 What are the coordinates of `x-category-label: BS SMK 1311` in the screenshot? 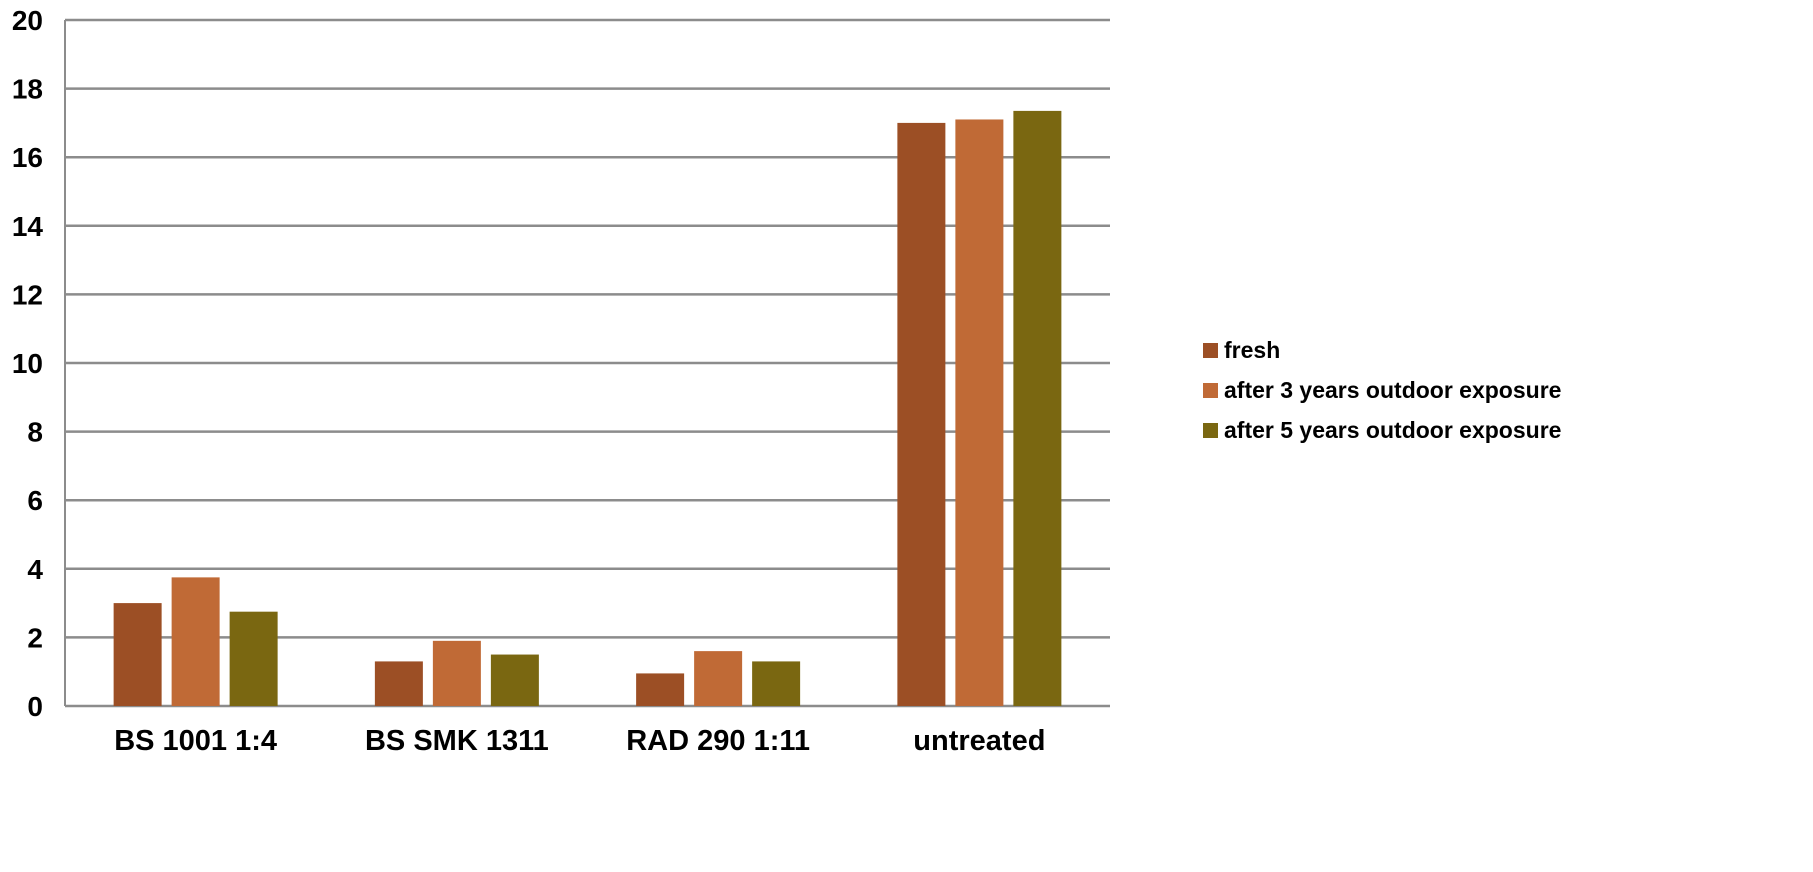 It's located at (457, 741).